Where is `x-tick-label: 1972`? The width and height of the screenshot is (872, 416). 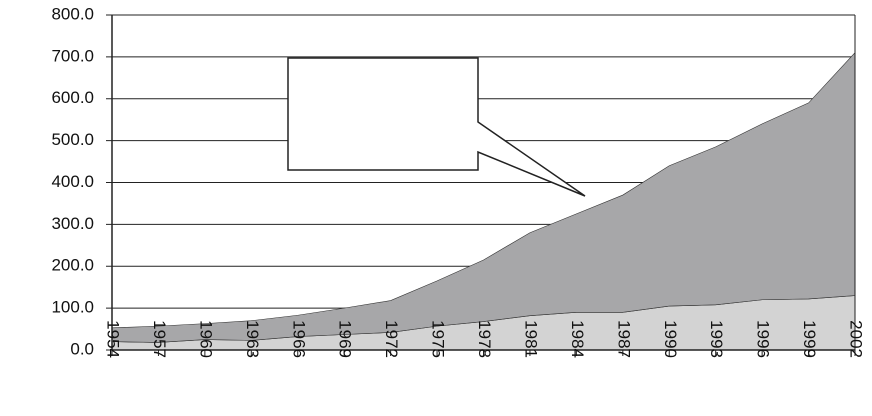 x-tick-label: 1972 is located at coordinates (391, 339).